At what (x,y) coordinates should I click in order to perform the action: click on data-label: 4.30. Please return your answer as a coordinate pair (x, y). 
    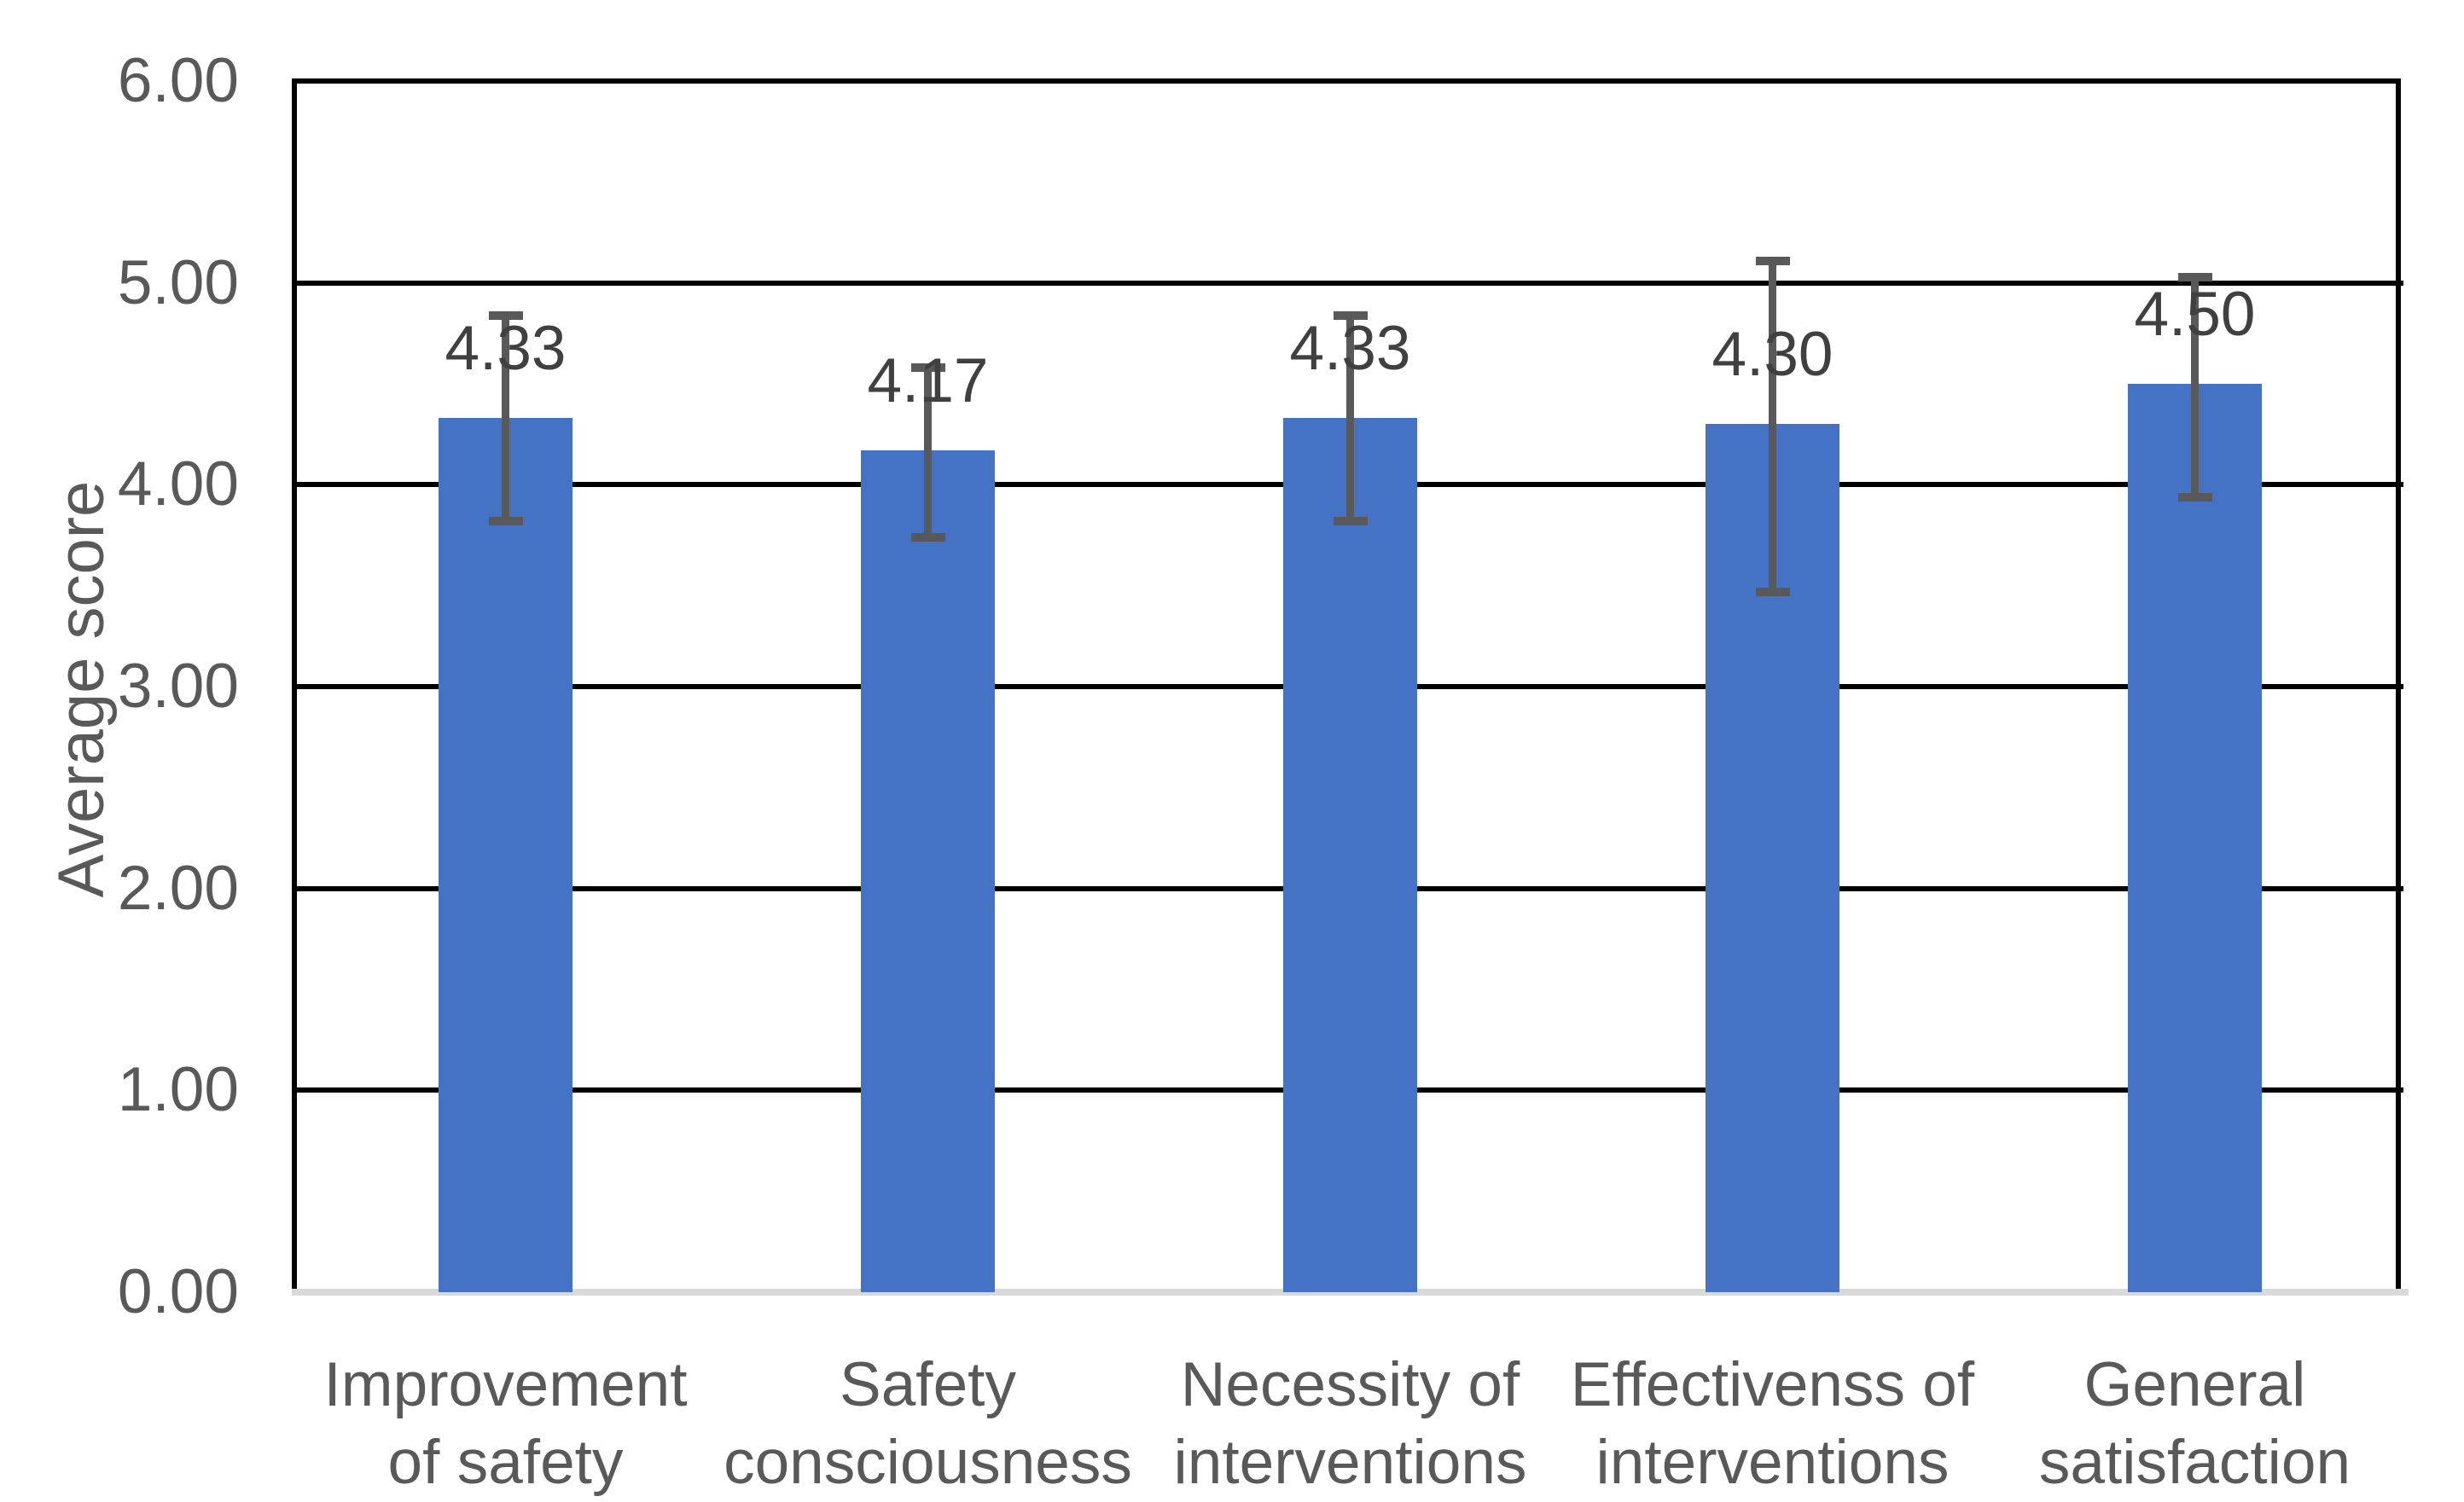
    Looking at the image, I should click on (1772, 355).